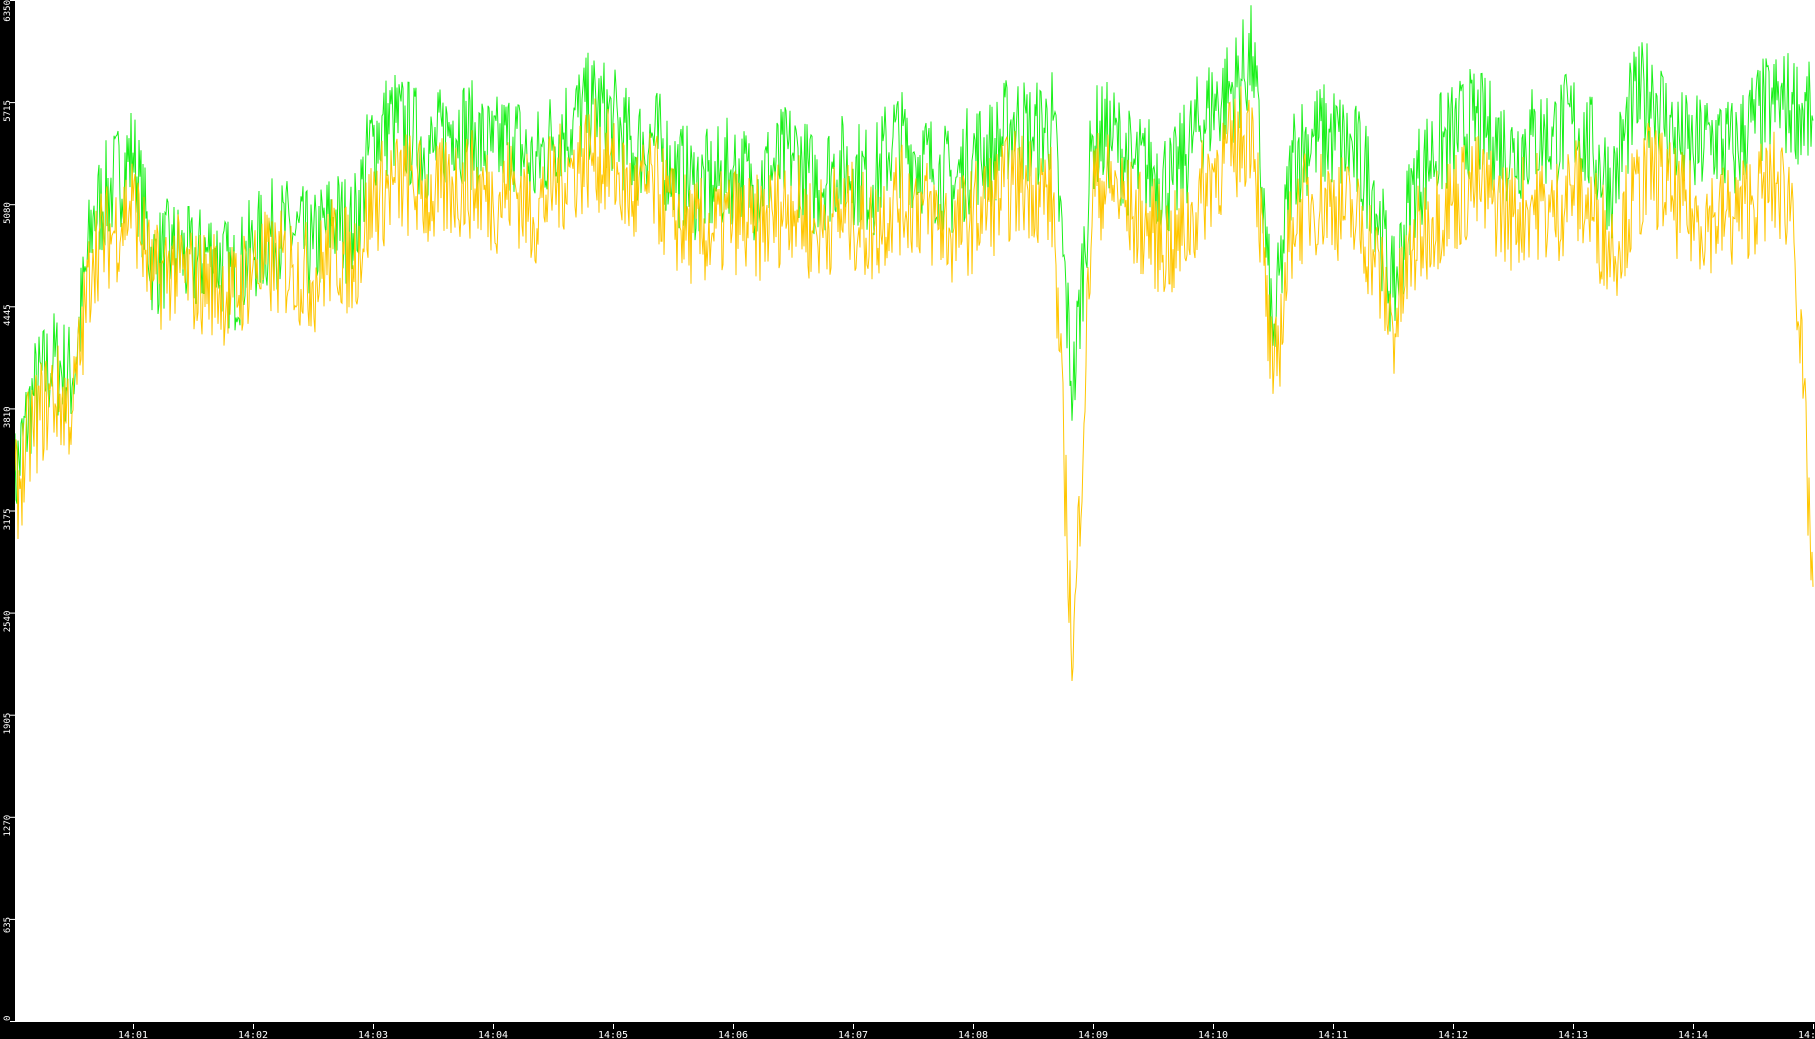 The width and height of the screenshot is (1815, 1039). I want to click on y-tick-label: 1905, so click(8, 724).